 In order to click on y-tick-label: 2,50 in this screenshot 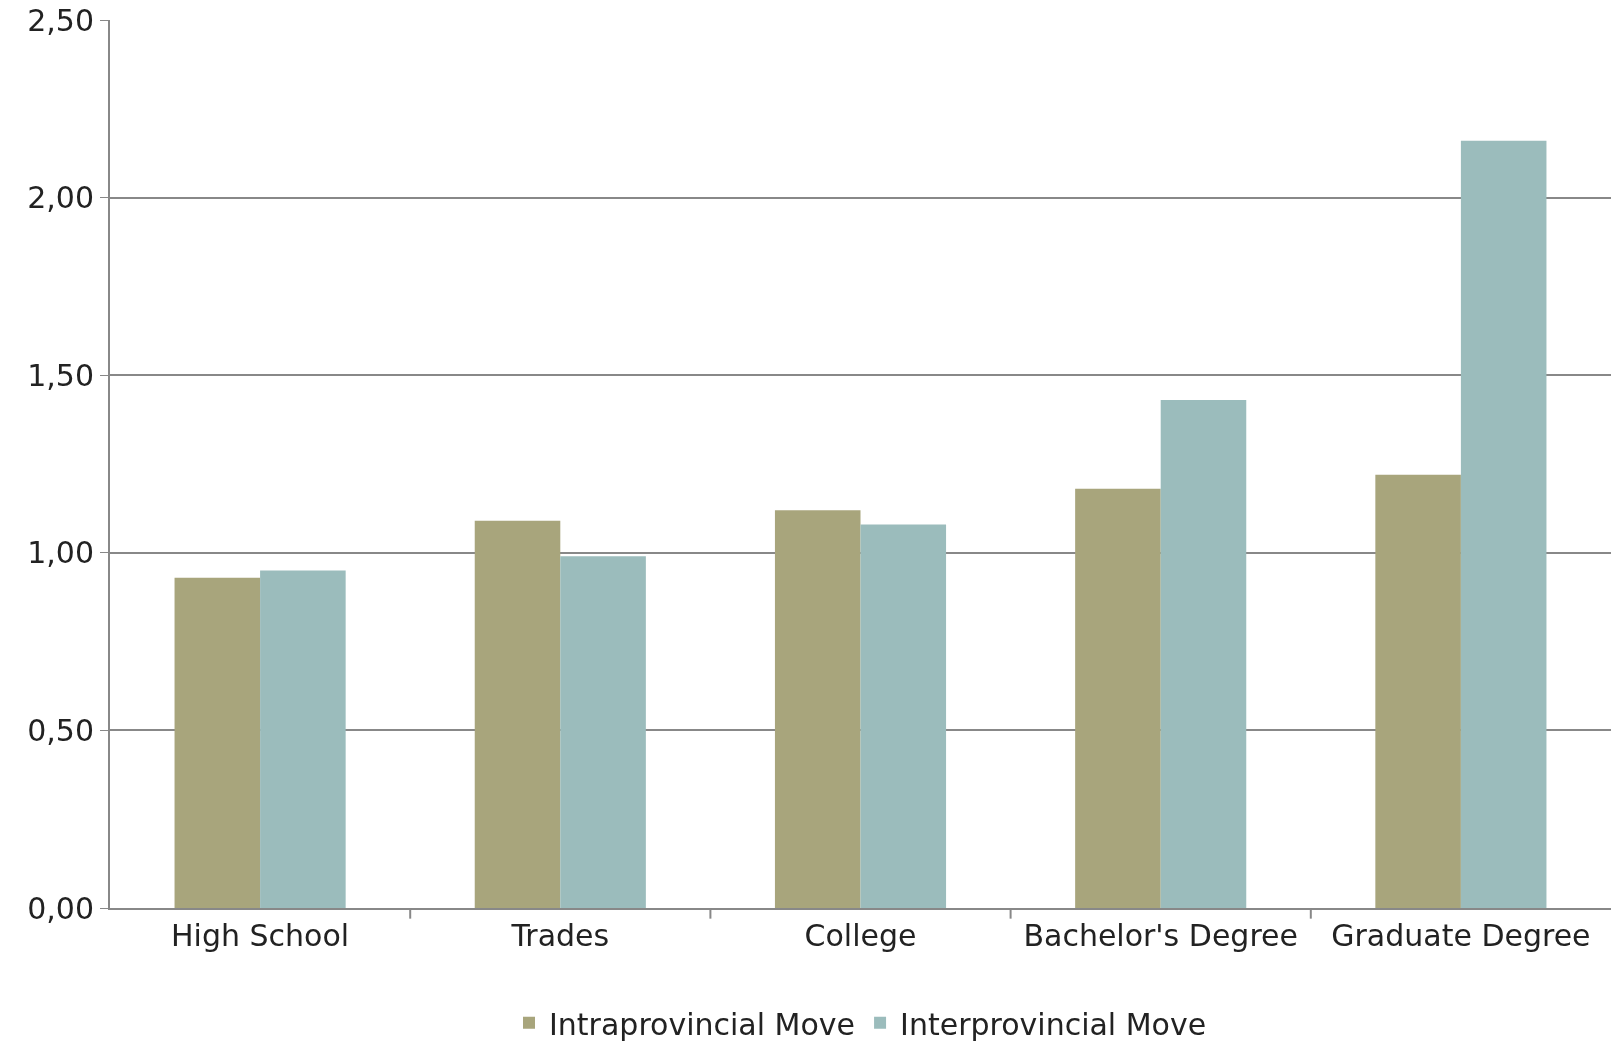, I will do `click(60, 20)`.